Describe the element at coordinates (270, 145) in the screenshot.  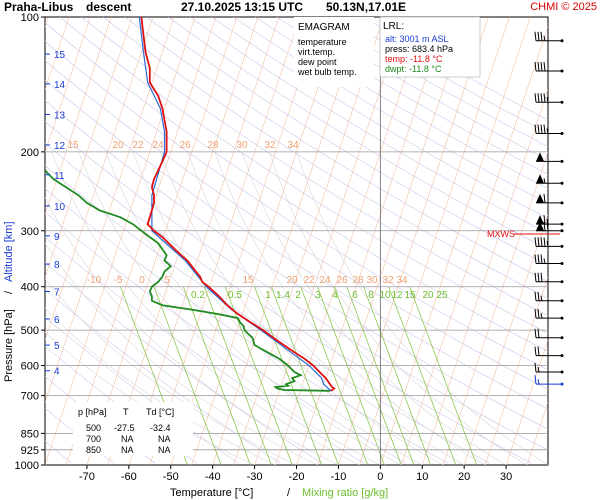
I see `isotherm-label: 32` at that location.